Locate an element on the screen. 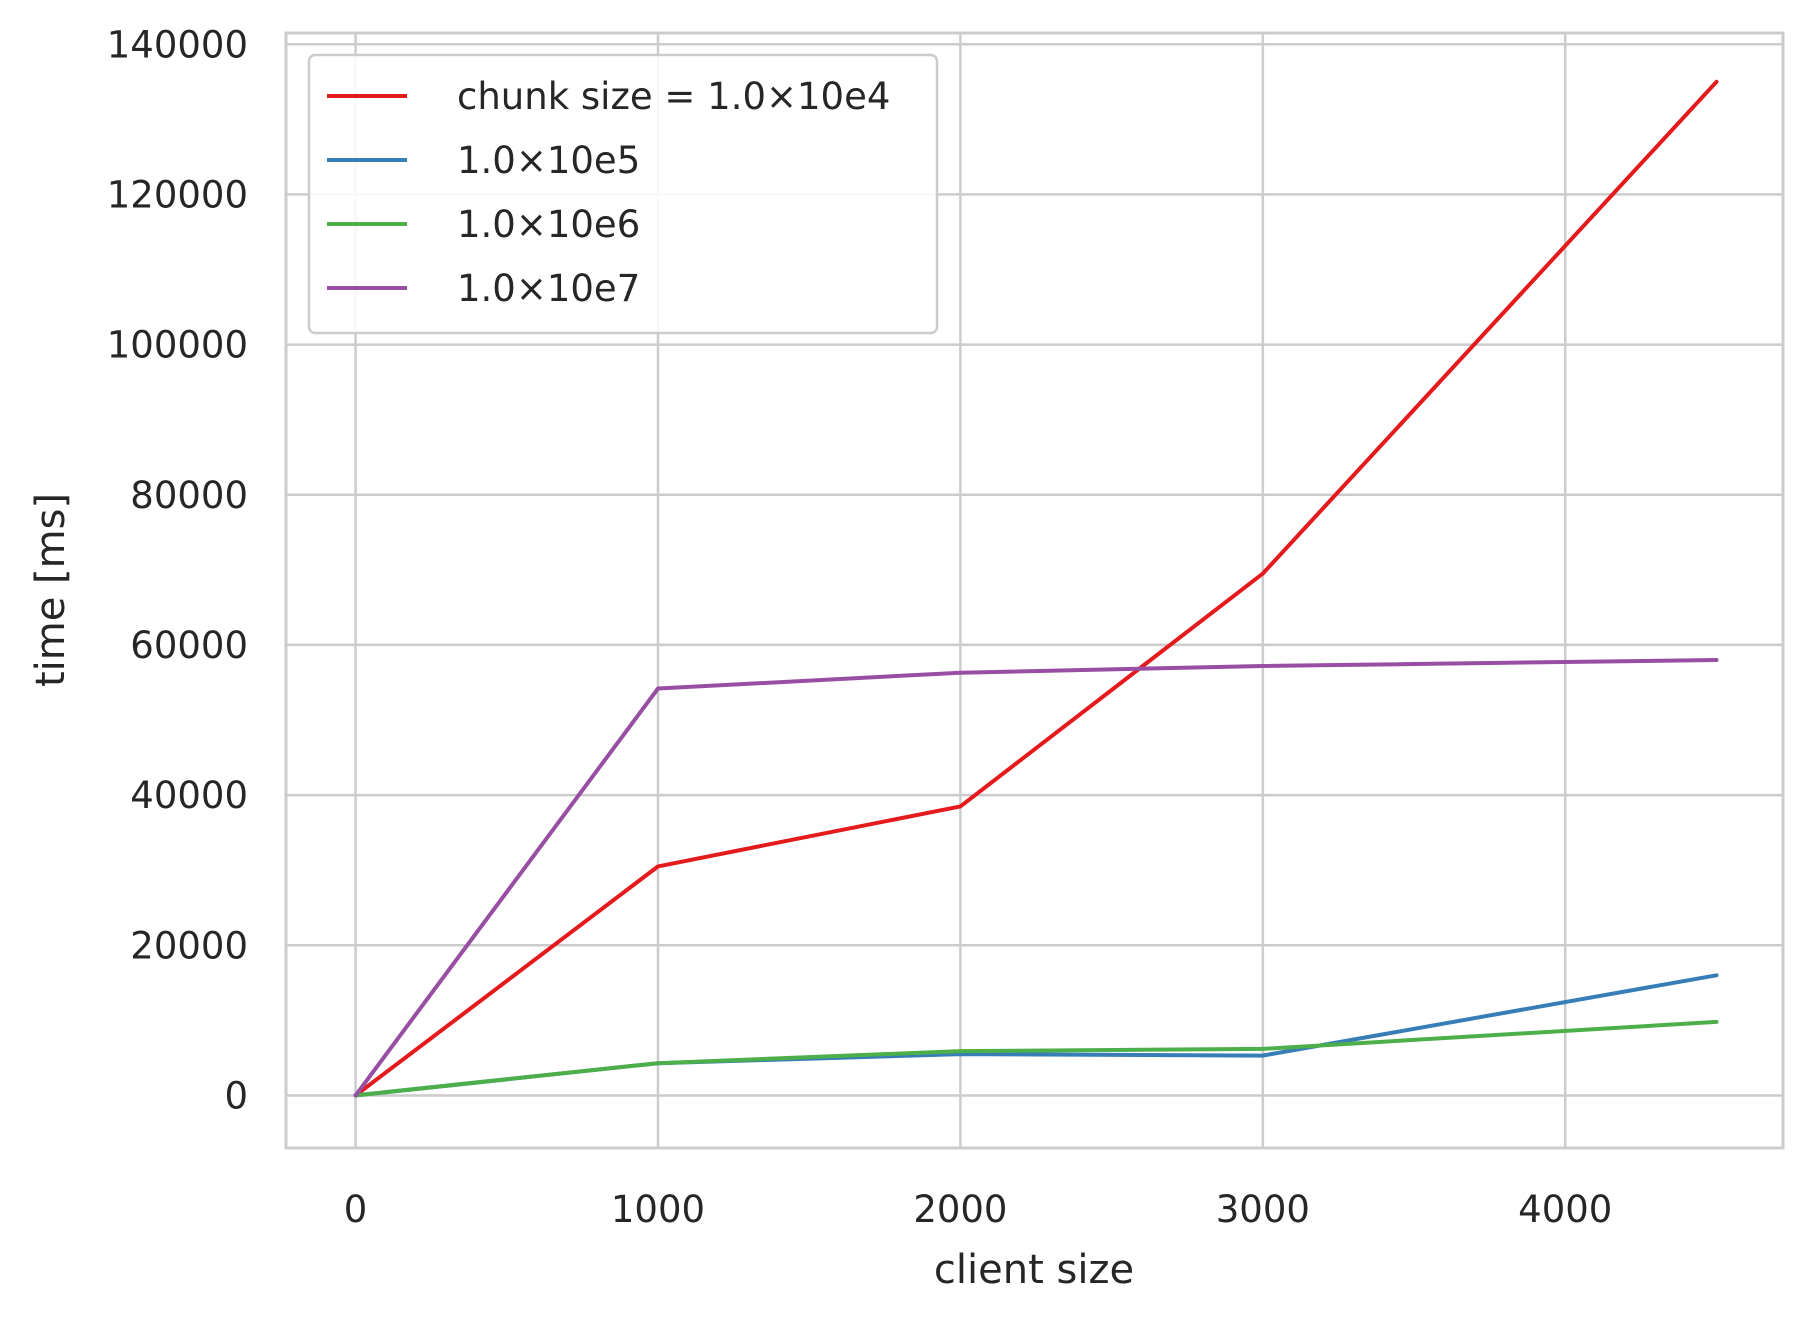 The width and height of the screenshot is (1803, 1317). y-tick-label: 140000 is located at coordinates (177, 44).